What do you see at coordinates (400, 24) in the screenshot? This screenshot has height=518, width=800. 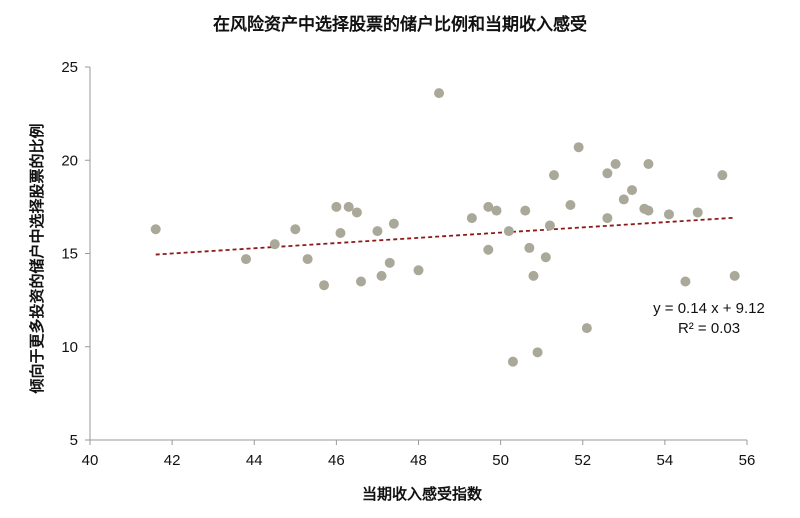 I see `chart-title: 在风险资产中选择股票的储户比例和当期收入感受` at bounding box center [400, 24].